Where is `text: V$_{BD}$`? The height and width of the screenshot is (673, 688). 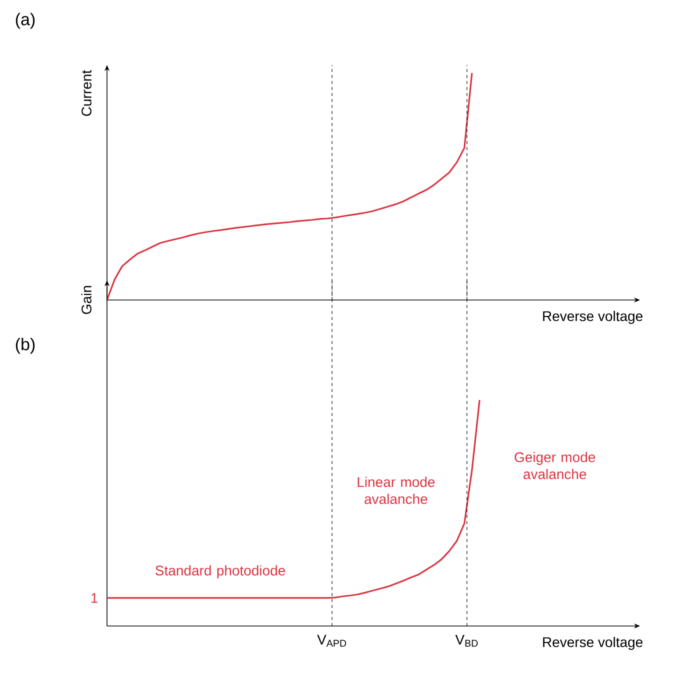 text: V$_{BD}$ is located at coordinates (466, 640).